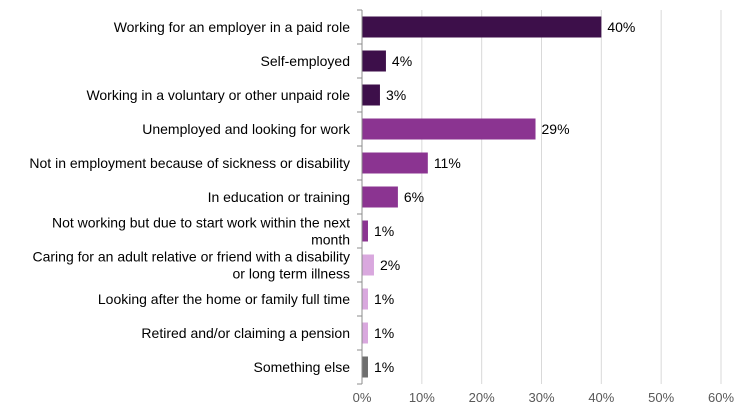  Describe the element at coordinates (232, 27) in the screenshot. I see `category-label: Working for an employer in a paid role` at that location.